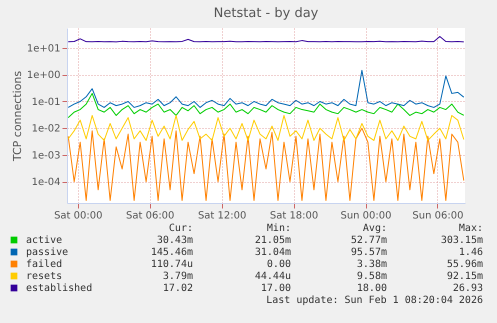  Describe the element at coordinates (275, 288) in the screenshot. I see `text: 17.00` at that location.